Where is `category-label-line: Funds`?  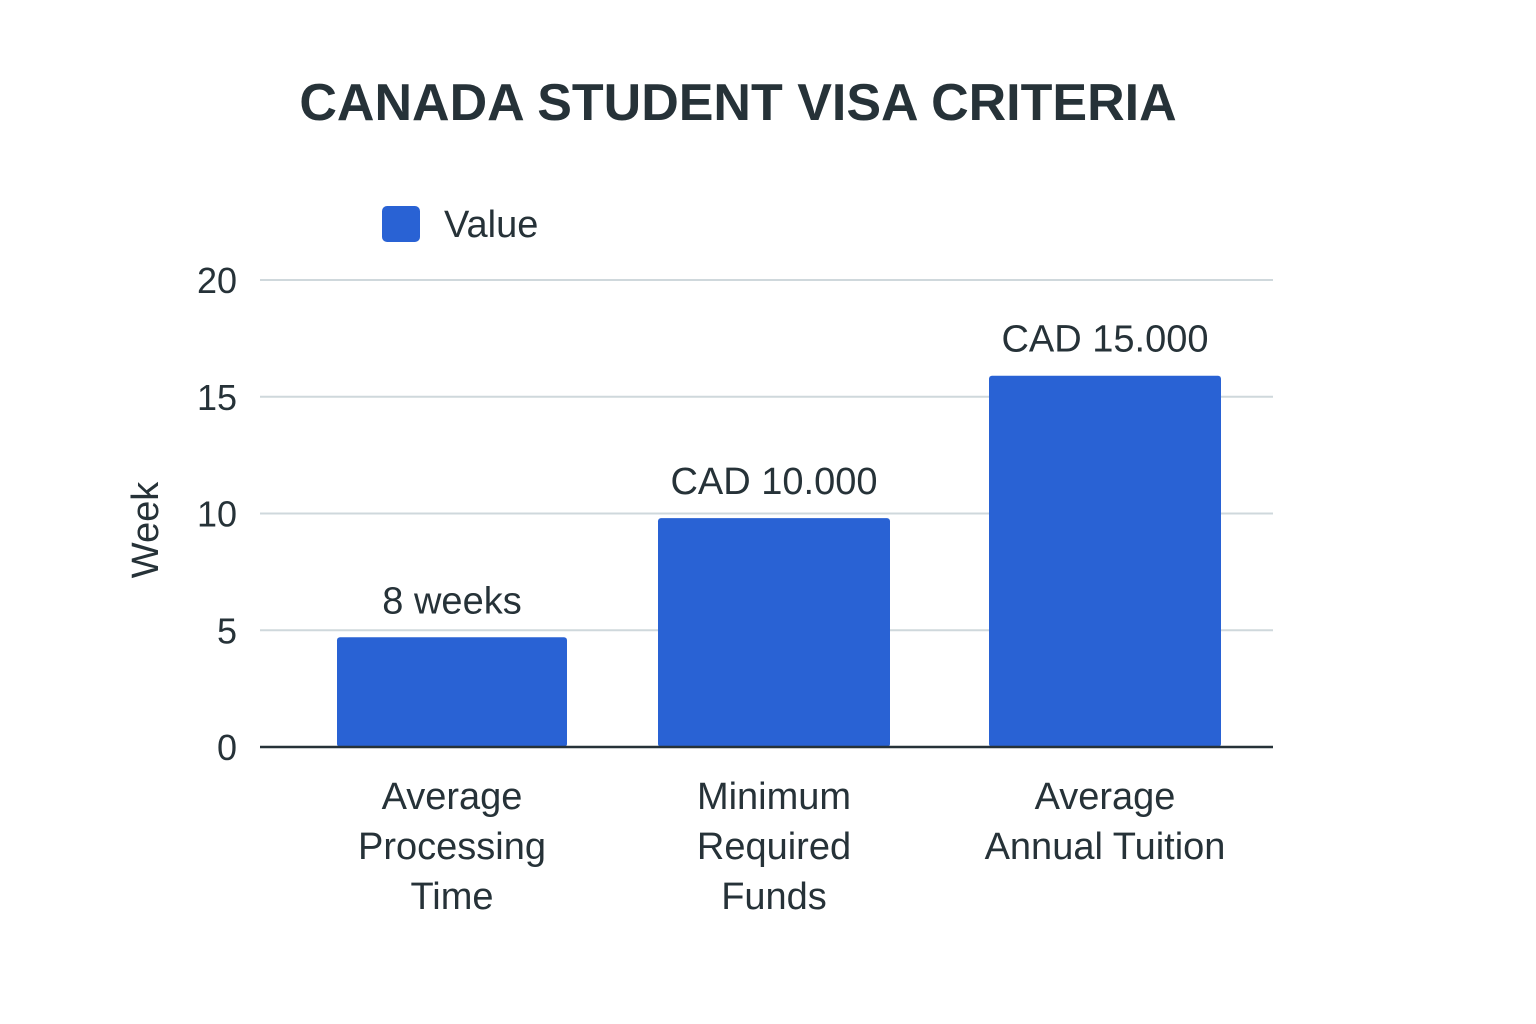 category-label-line: Funds is located at coordinates (774, 897).